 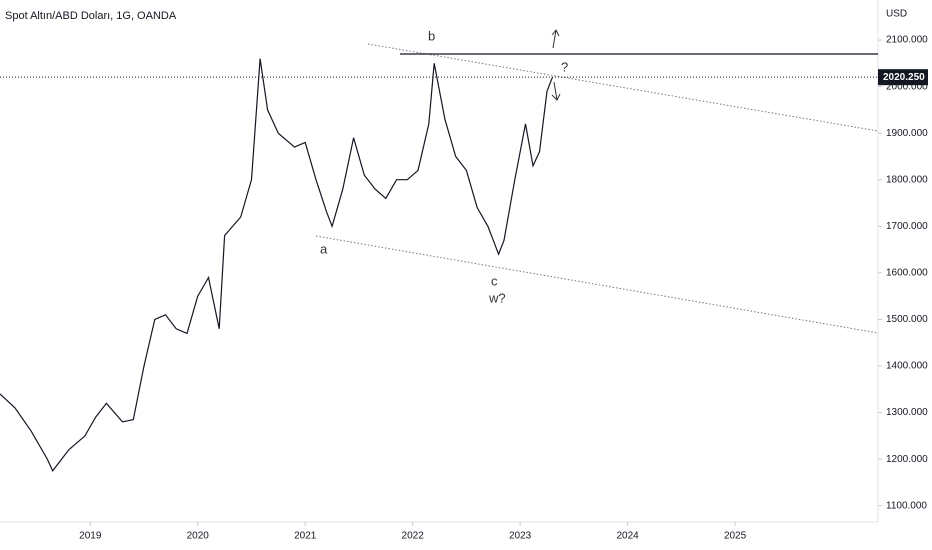 What do you see at coordinates (896, 14) in the screenshot?
I see `y-unit: USD` at bounding box center [896, 14].